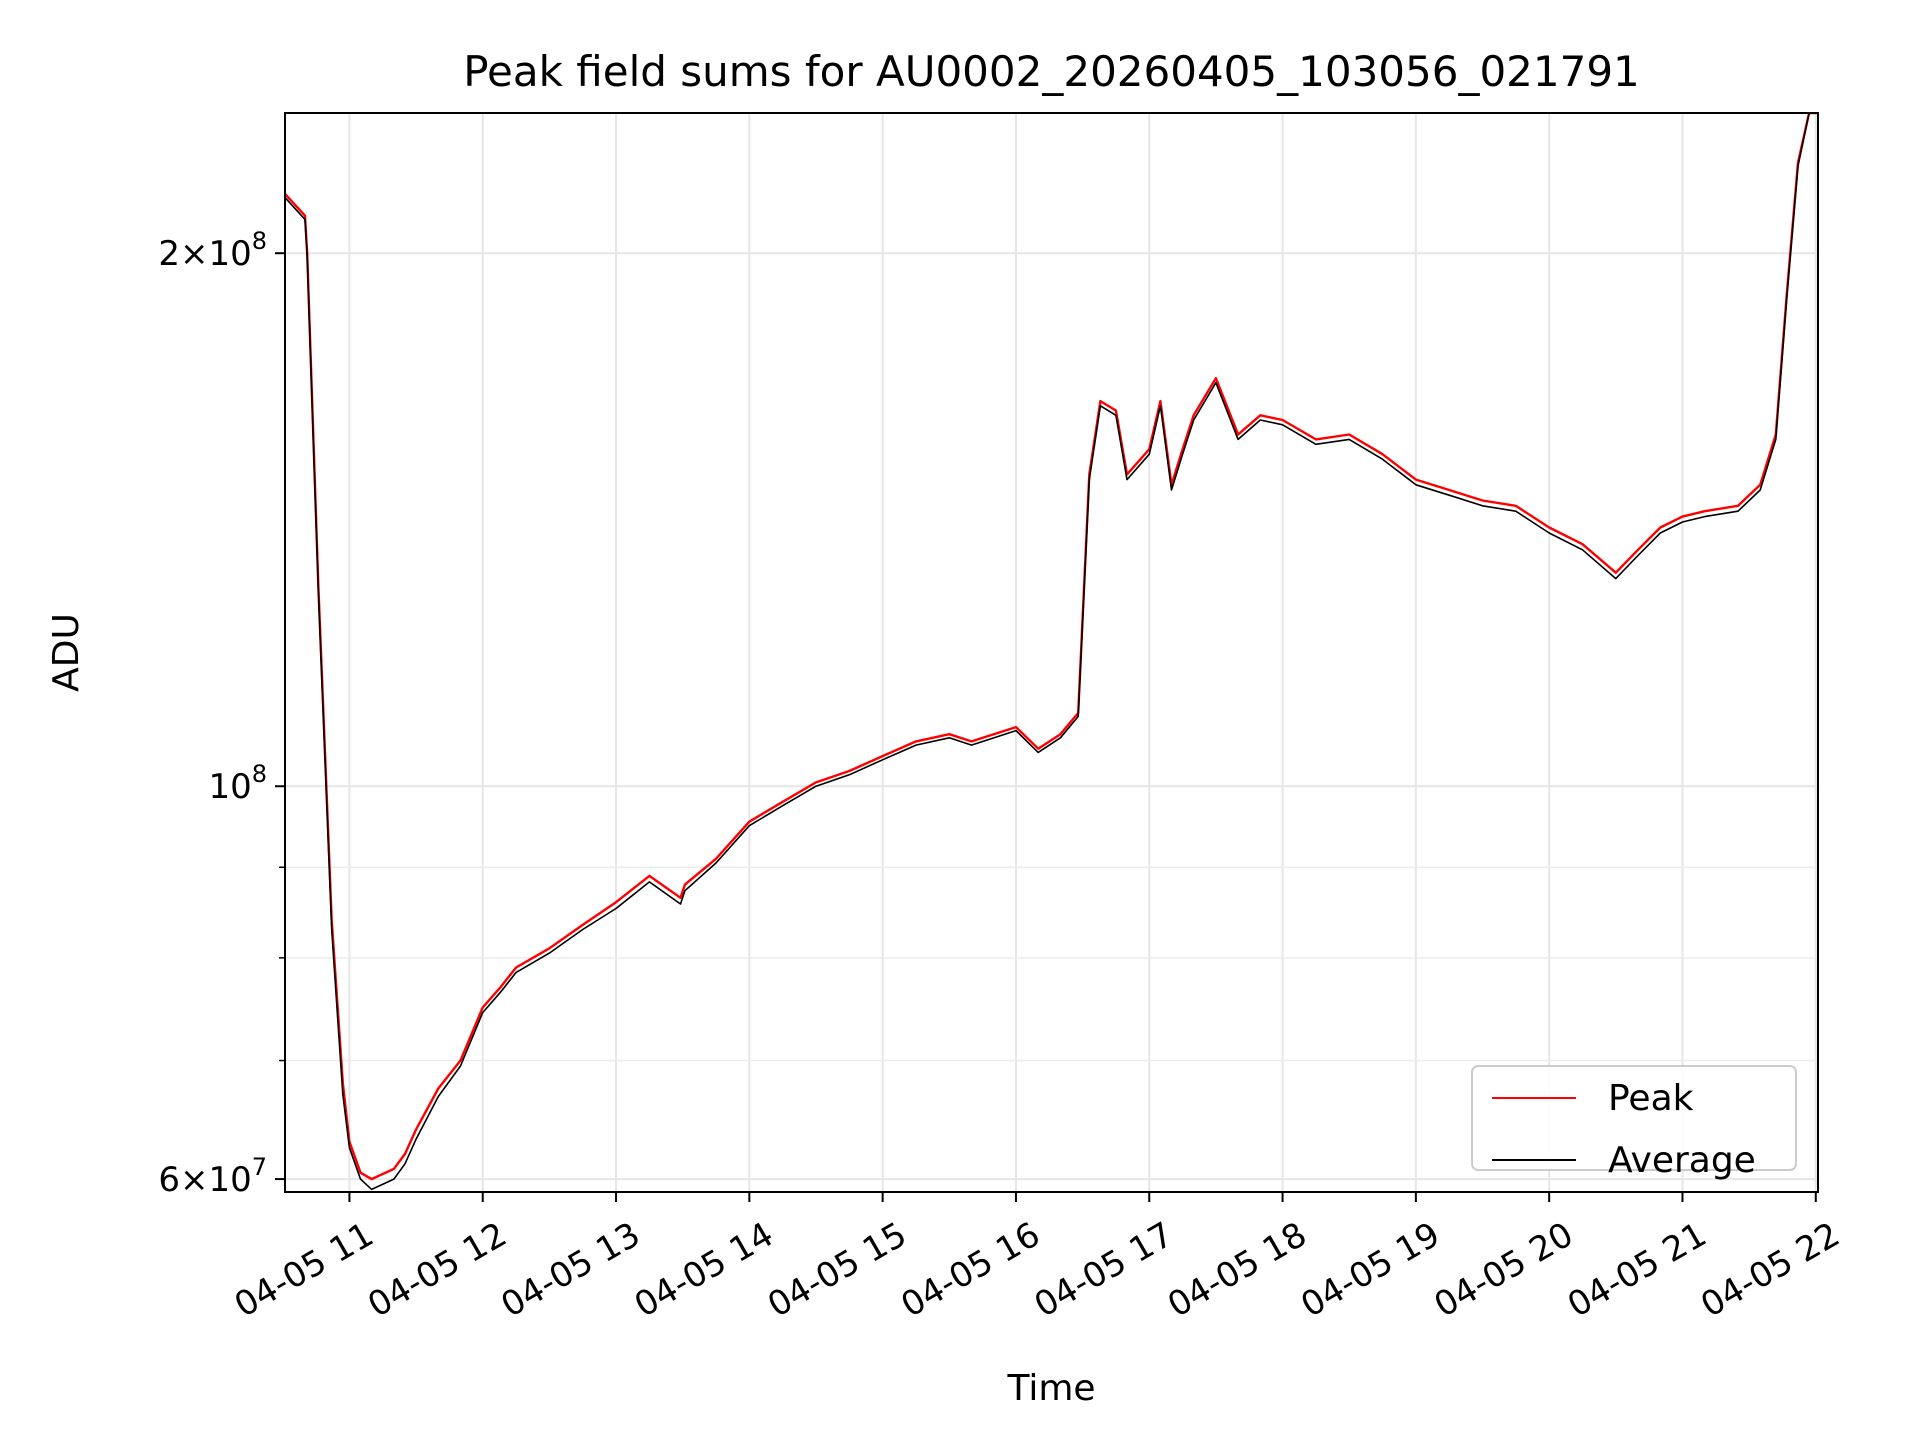  I want to click on y-tick-label: 108, so click(237, 783).